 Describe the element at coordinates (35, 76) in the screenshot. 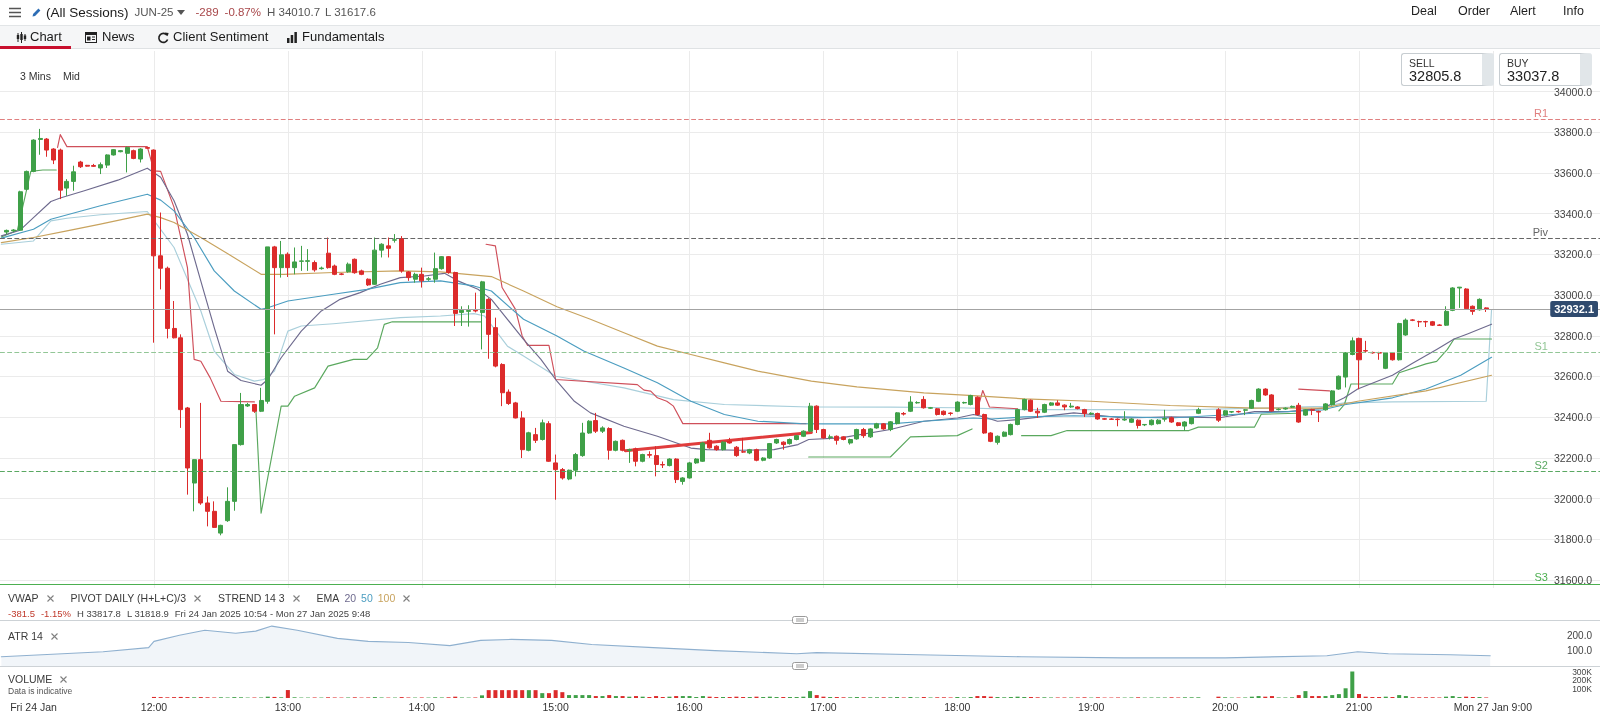

I see `annotation: 3 Mins` at that location.